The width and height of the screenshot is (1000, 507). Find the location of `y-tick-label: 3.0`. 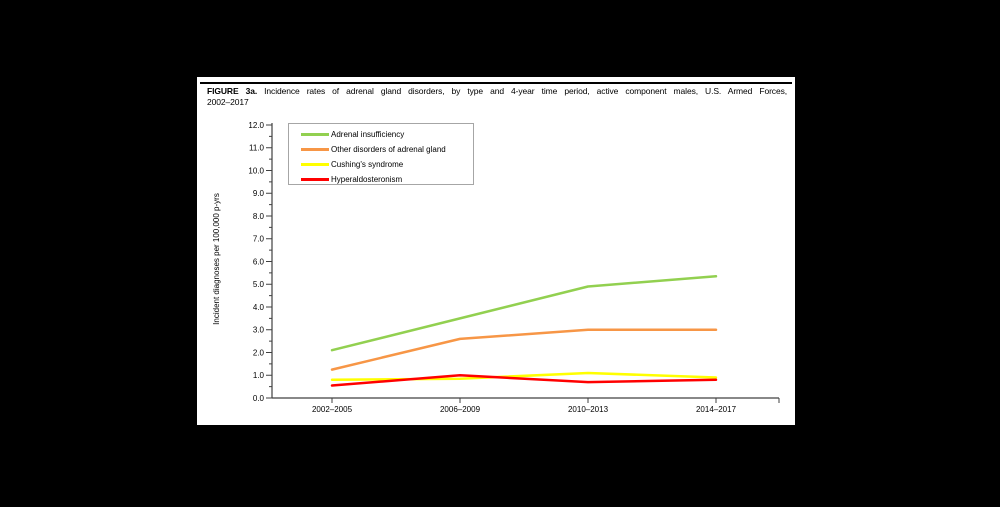

y-tick-label: 3.0 is located at coordinates (259, 330).